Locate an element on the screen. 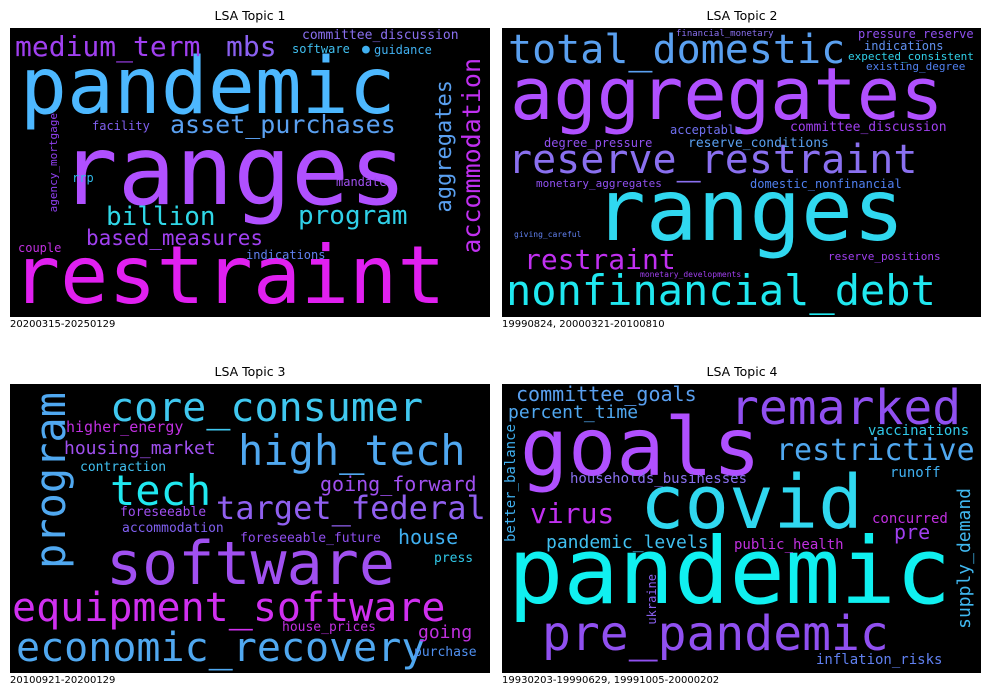 The width and height of the screenshot is (989, 696). word: inflation_risks is located at coordinates (879, 660).